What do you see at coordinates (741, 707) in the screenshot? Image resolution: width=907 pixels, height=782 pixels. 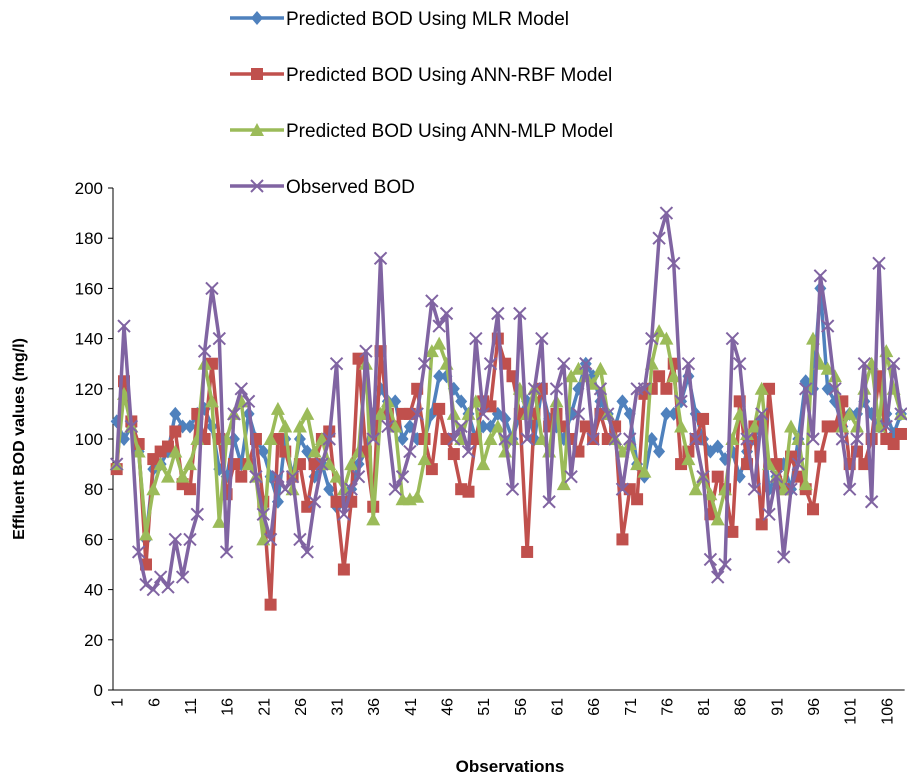 I see `x-tick-label: 86` at bounding box center [741, 707].